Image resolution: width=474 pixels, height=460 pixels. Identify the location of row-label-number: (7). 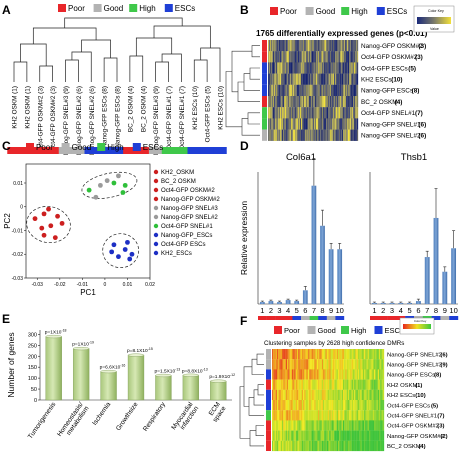
(440, 417).